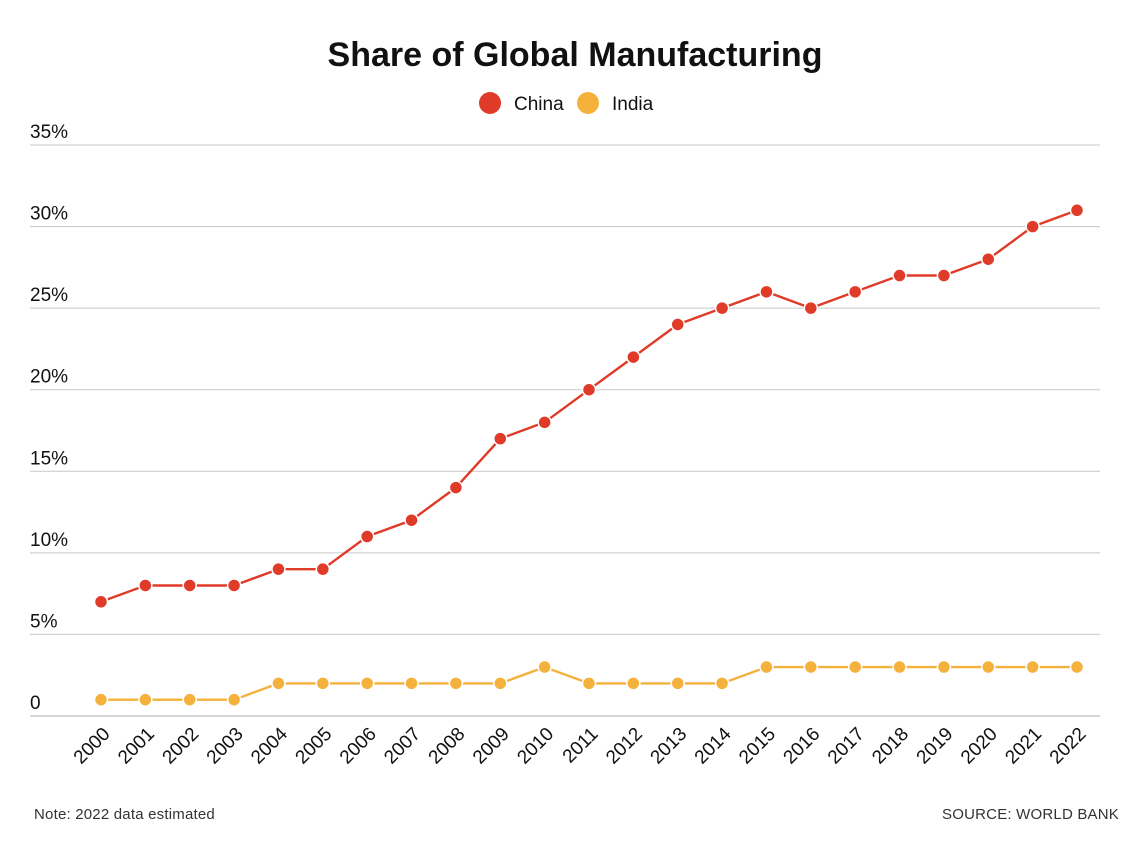 The image size is (1133, 858). Describe the element at coordinates (1077, 667) in the screenshot. I see `point-india-2022` at that location.